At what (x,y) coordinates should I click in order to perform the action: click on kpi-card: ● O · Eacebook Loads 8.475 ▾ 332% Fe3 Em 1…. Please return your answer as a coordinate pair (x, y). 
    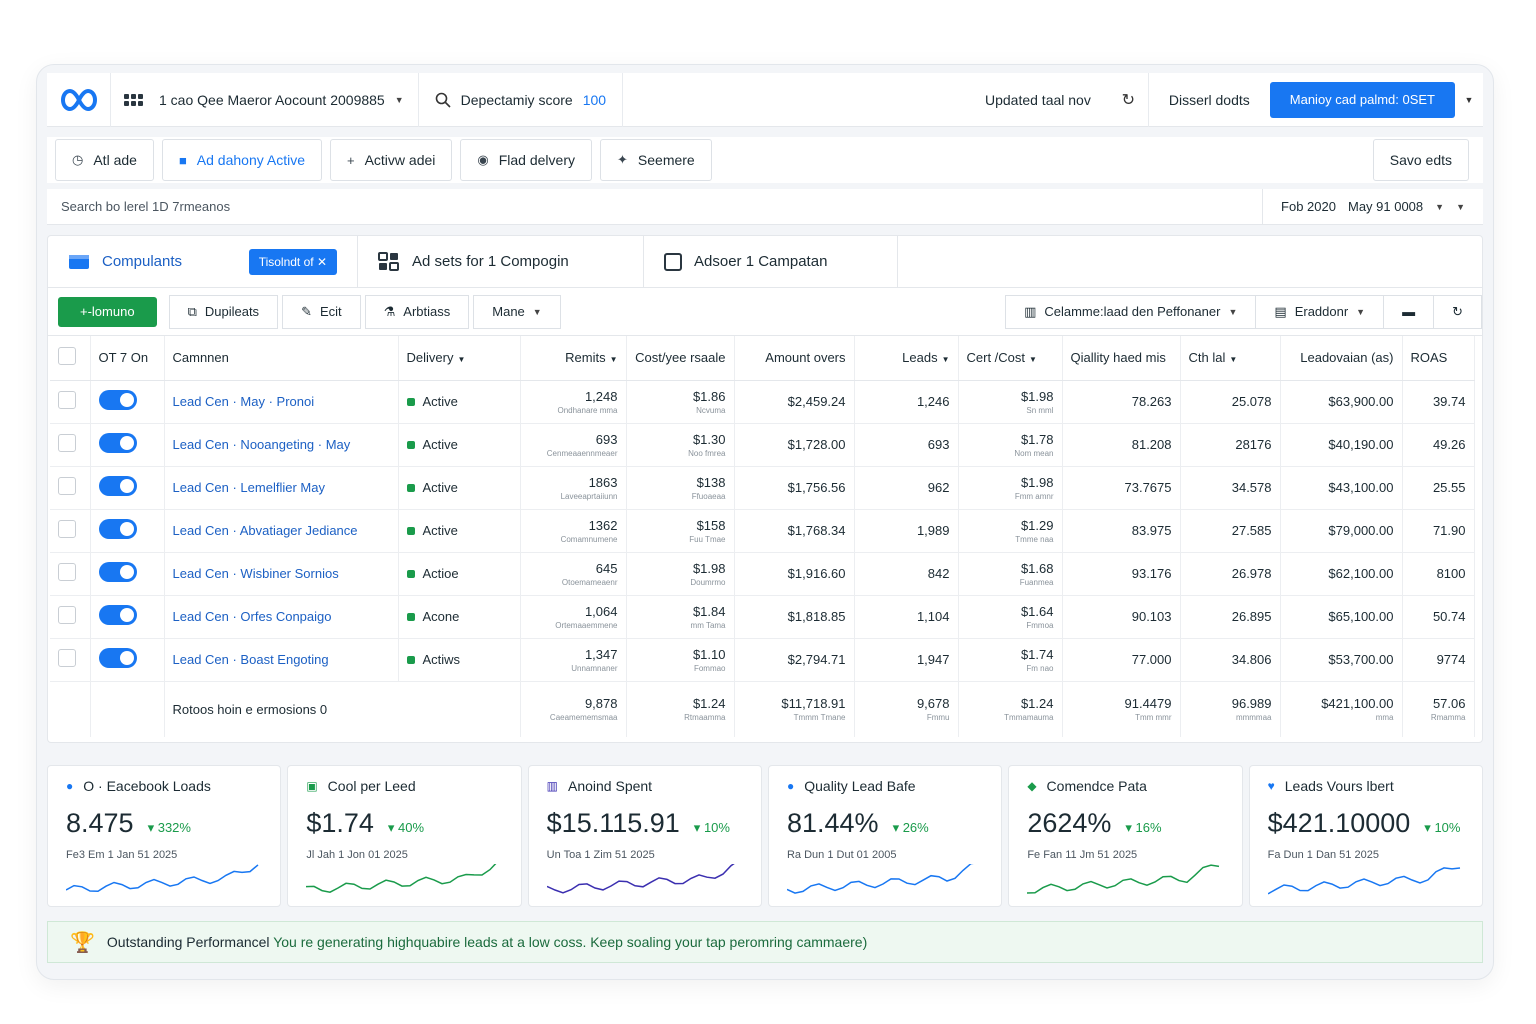
    Looking at the image, I should click on (164, 836).